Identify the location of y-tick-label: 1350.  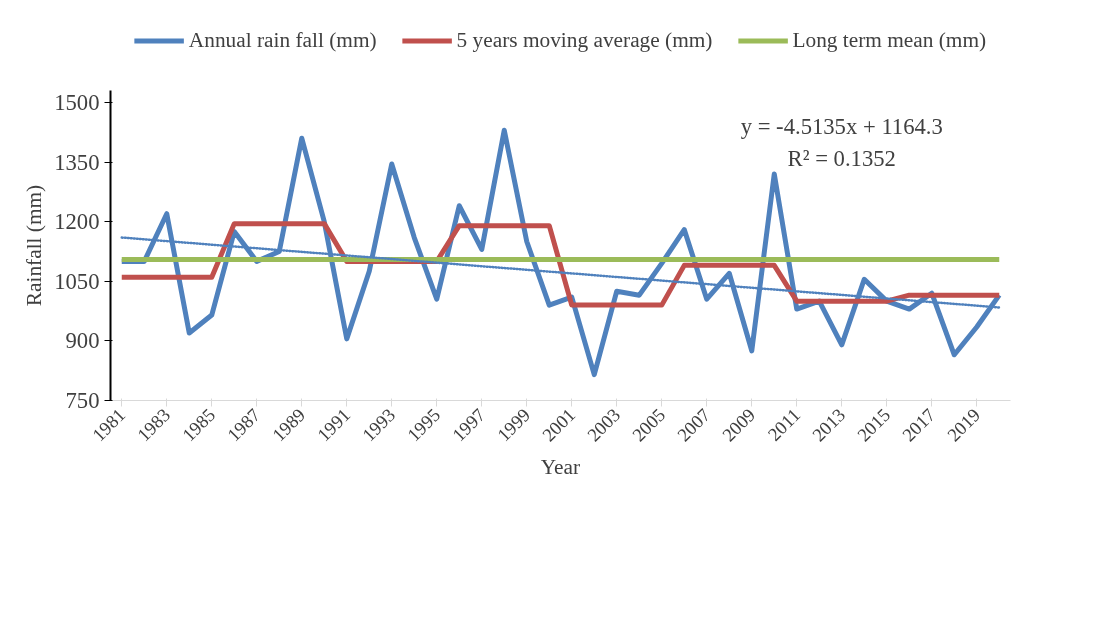
(77, 162).